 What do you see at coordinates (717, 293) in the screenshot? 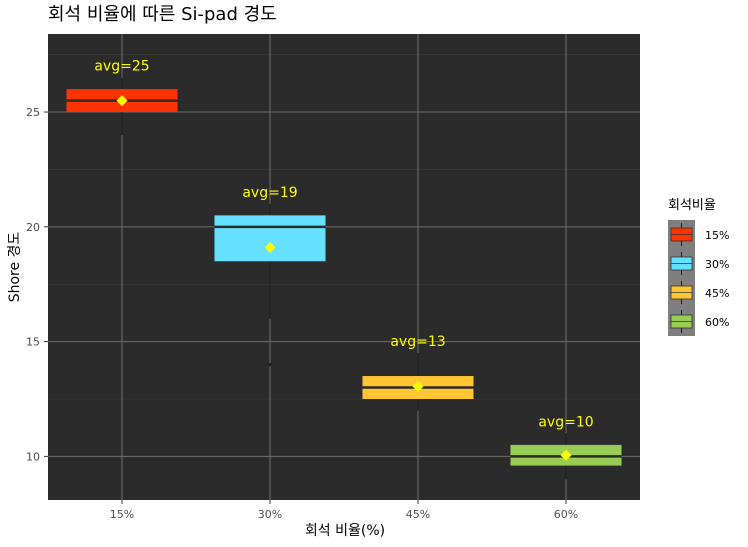
I see `legend-label: 45%` at bounding box center [717, 293].